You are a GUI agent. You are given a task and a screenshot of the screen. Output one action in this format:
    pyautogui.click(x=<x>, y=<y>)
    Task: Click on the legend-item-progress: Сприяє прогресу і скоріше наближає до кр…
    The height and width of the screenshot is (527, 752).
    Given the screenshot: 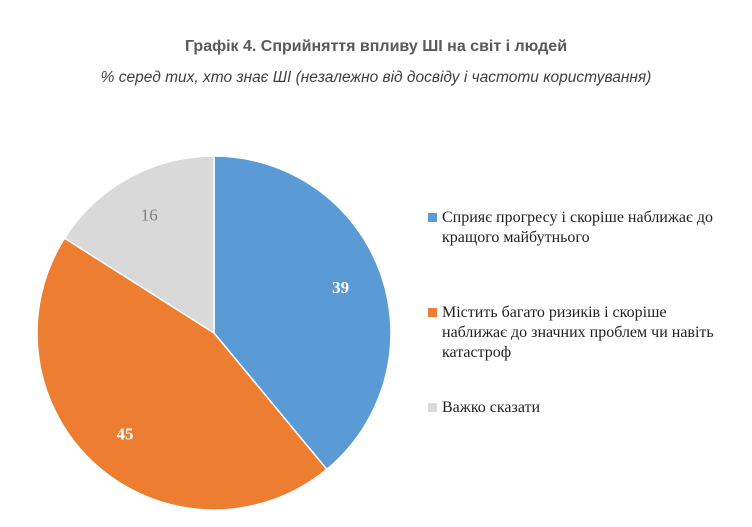 What is the action you would take?
    pyautogui.click(x=578, y=228)
    